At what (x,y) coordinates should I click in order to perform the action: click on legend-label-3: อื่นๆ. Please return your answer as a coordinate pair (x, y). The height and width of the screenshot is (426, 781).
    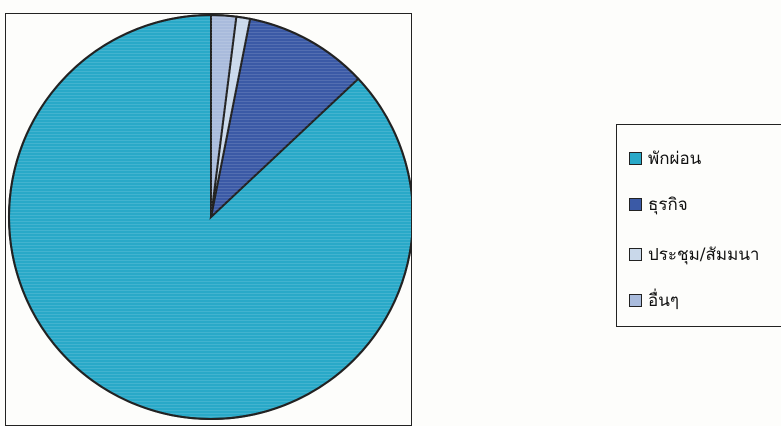
    Looking at the image, I should click on (663, 301).